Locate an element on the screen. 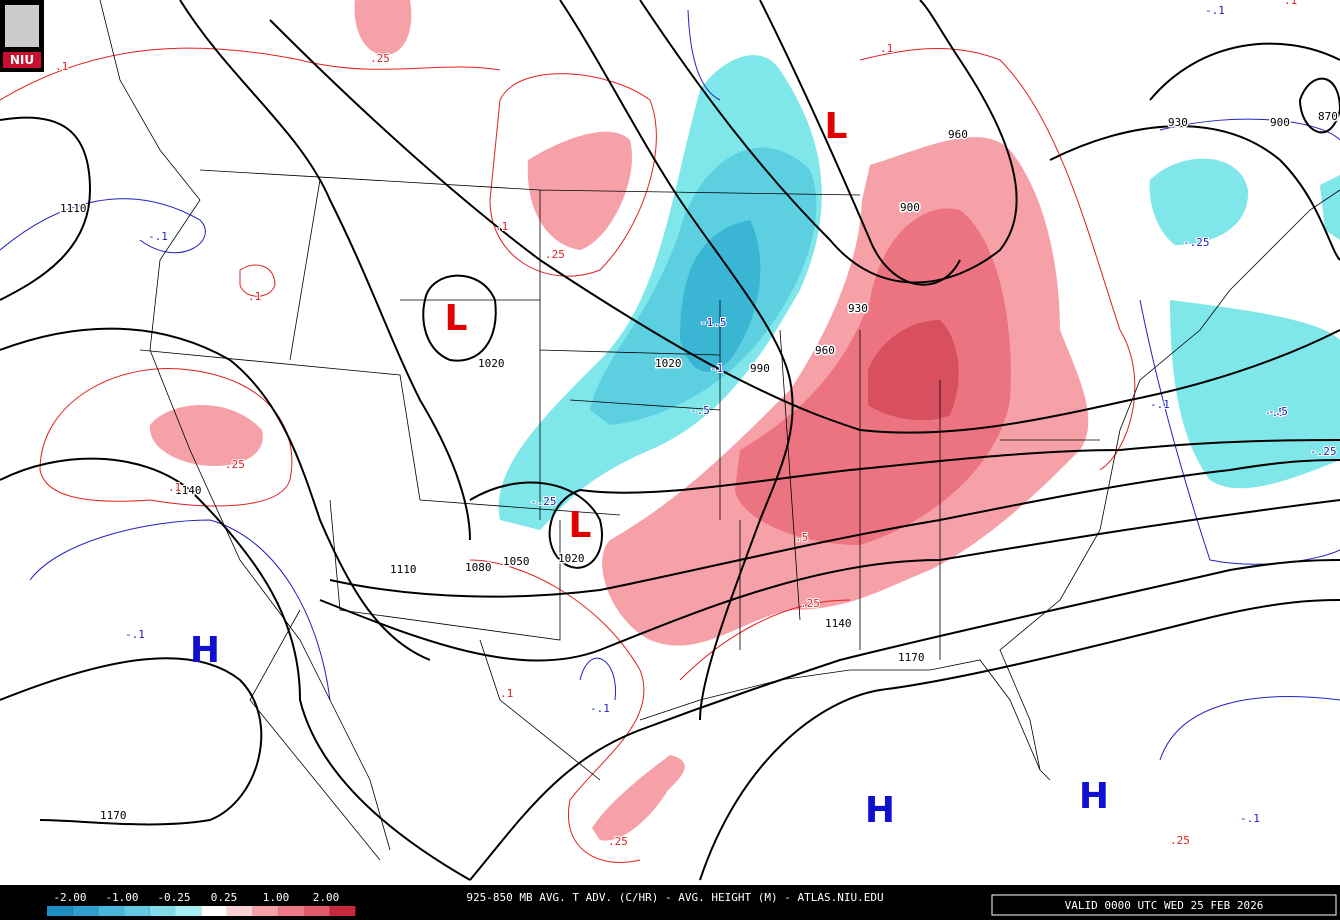 The height and width of the screenshot is (920, 1340). height-label: 870 is located at coordinates (1328, 116).